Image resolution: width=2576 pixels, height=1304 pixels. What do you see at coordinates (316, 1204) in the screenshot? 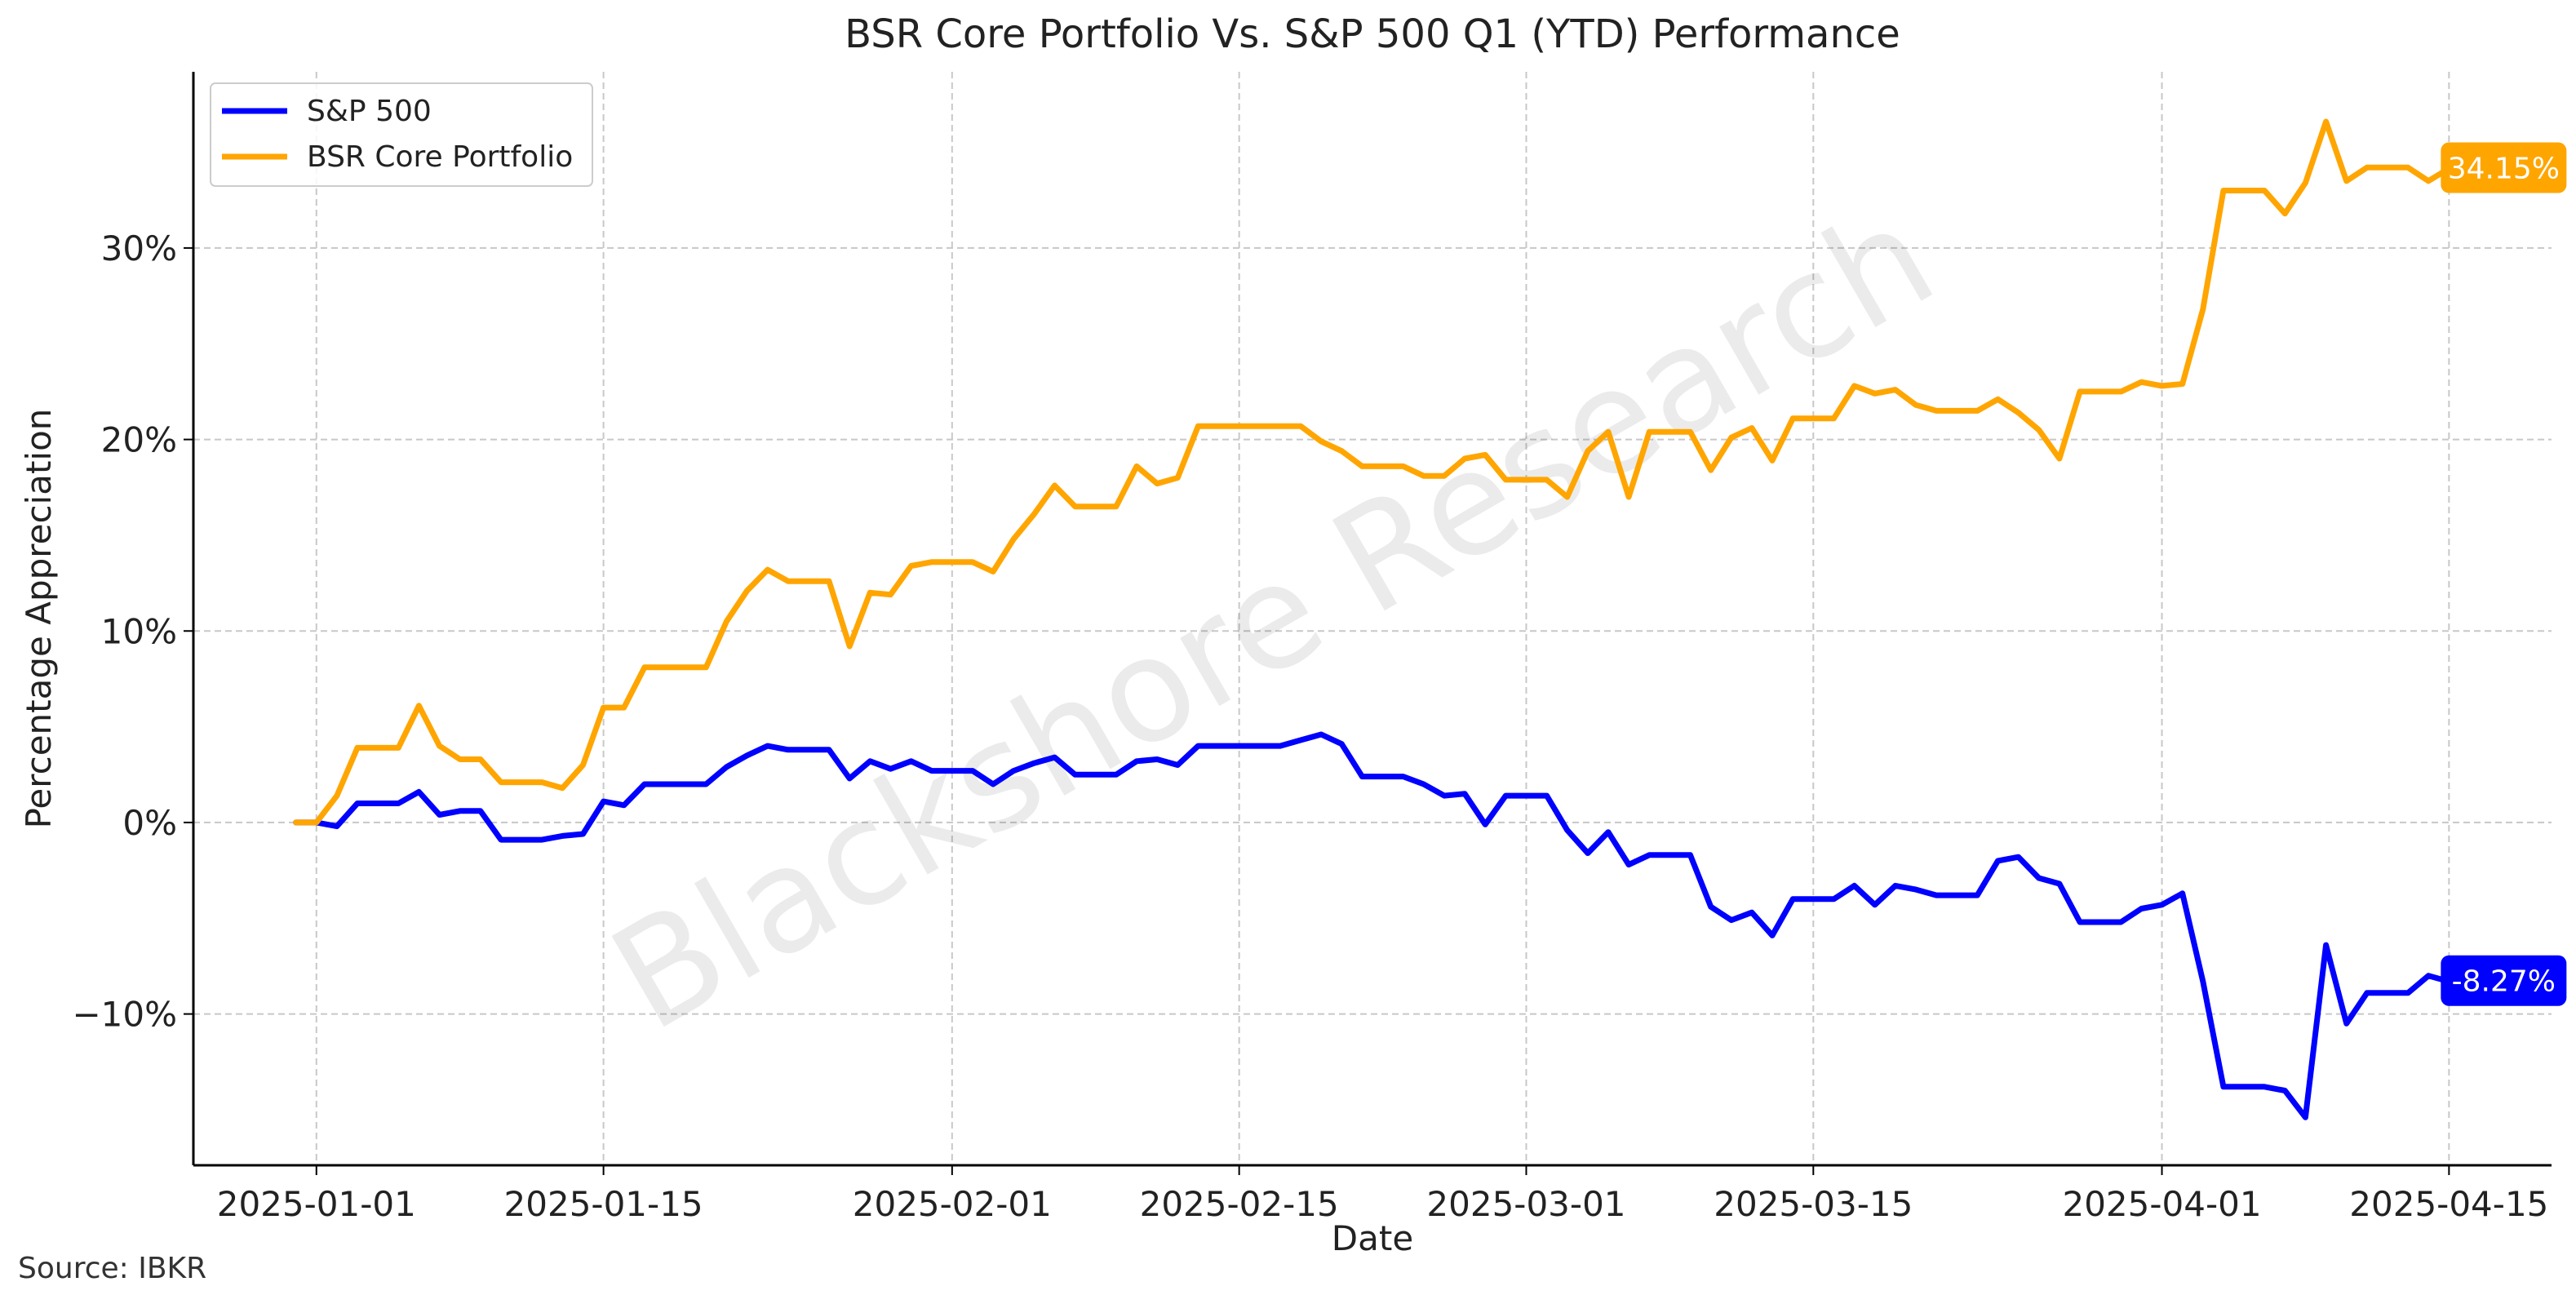
I see `x-tick-label: 2025-01-01` at bounding box center [316, 1204].